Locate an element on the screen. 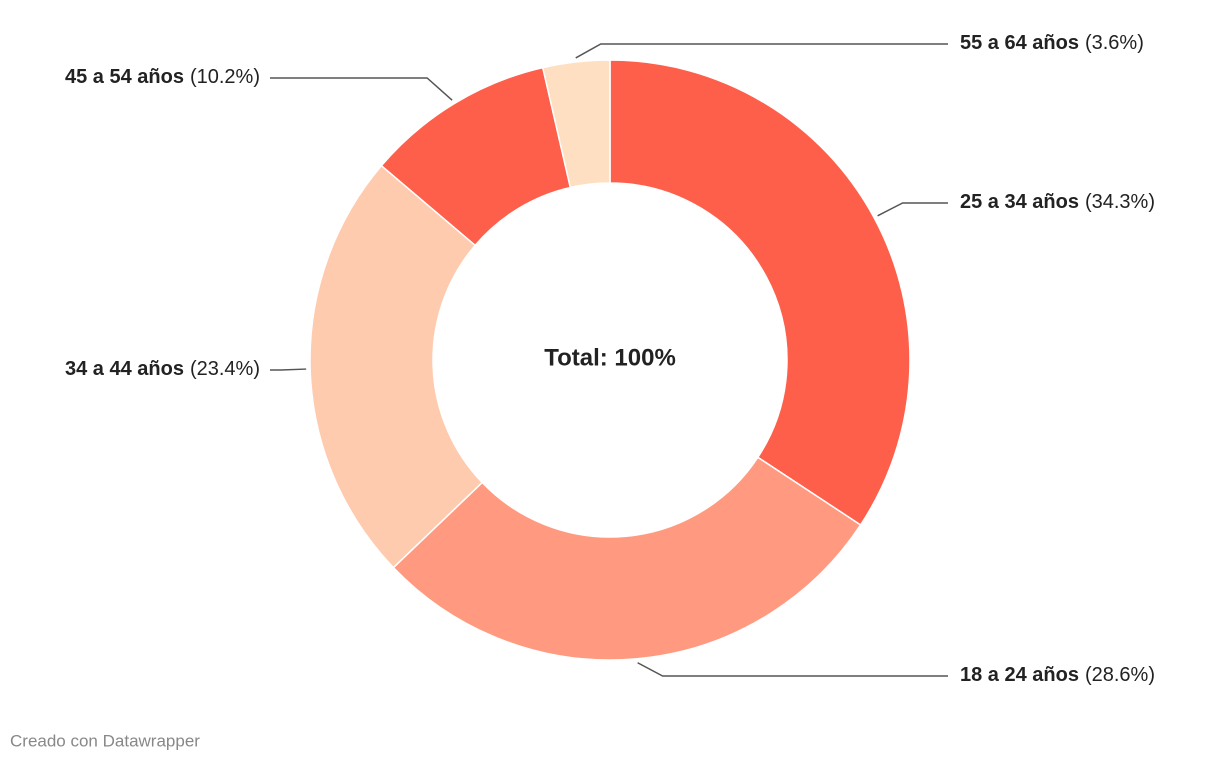 Image resolution: width=1220 pixels, height=766 pixels. label-value: (23.4%) is located at coordinates (225, 369).